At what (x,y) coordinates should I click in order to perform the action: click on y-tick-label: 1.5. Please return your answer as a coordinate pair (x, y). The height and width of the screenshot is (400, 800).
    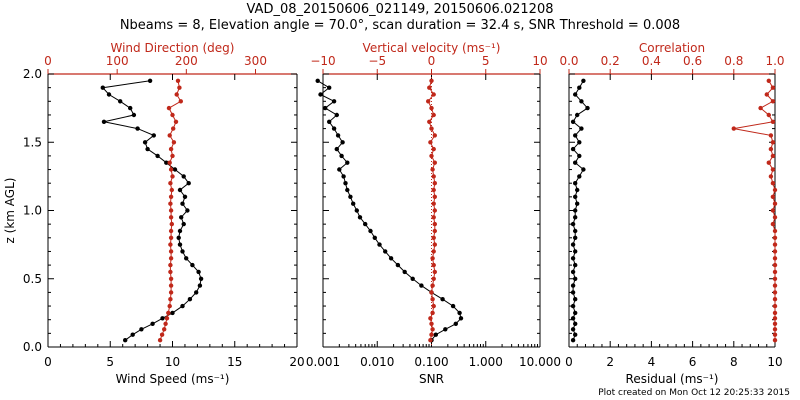
    Looking at the image, I should click on (32, 142).